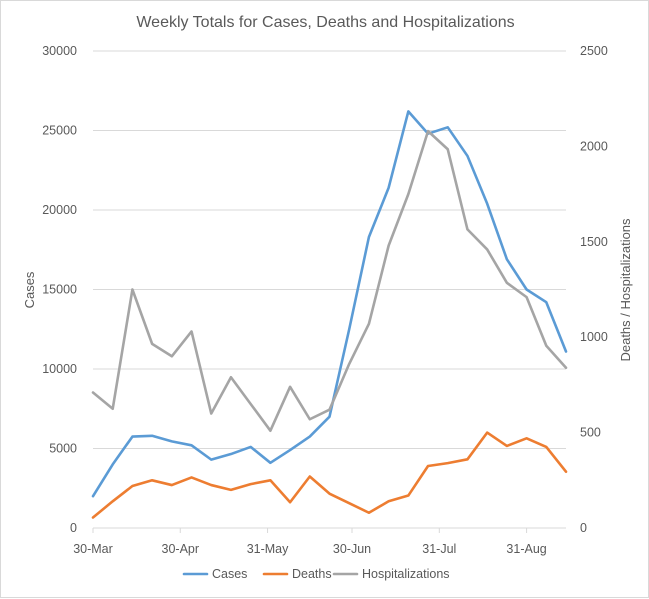 The width and height of the screenshot is (649, 599). I want to click on x-tick-label: 30-Apr, so click(181, 549).